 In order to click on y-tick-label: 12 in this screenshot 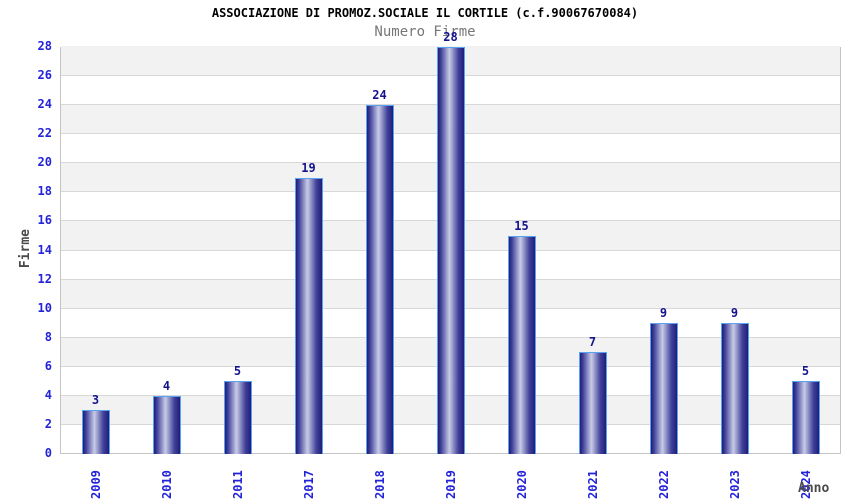, I will do `click(44, 278)`.